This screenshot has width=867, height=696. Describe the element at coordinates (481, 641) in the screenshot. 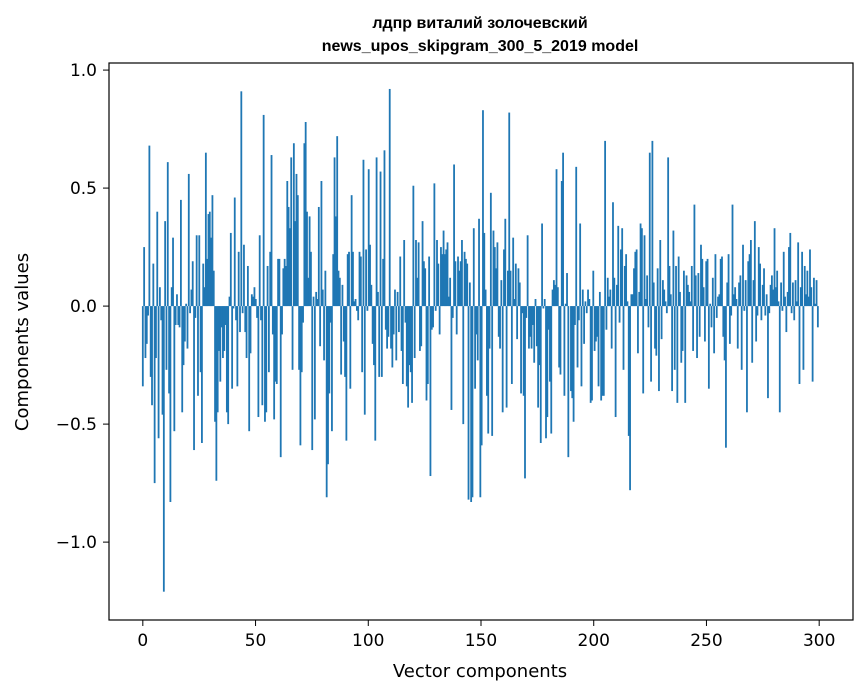

I see `x-tick-label: 150` at that location.